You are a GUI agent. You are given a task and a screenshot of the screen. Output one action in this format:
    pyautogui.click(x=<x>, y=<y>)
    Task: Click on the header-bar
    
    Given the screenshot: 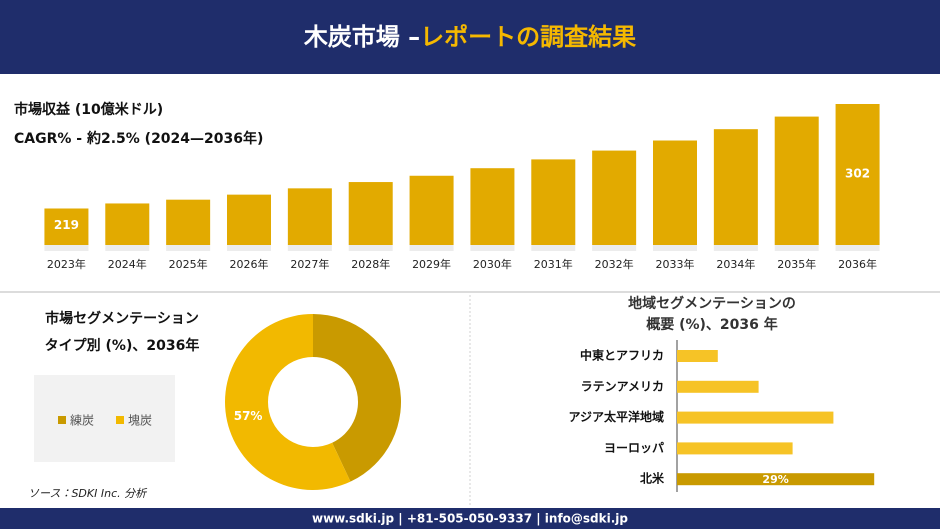 What is the action you would take?
    pyautogui.click(x=470, y=37)
    